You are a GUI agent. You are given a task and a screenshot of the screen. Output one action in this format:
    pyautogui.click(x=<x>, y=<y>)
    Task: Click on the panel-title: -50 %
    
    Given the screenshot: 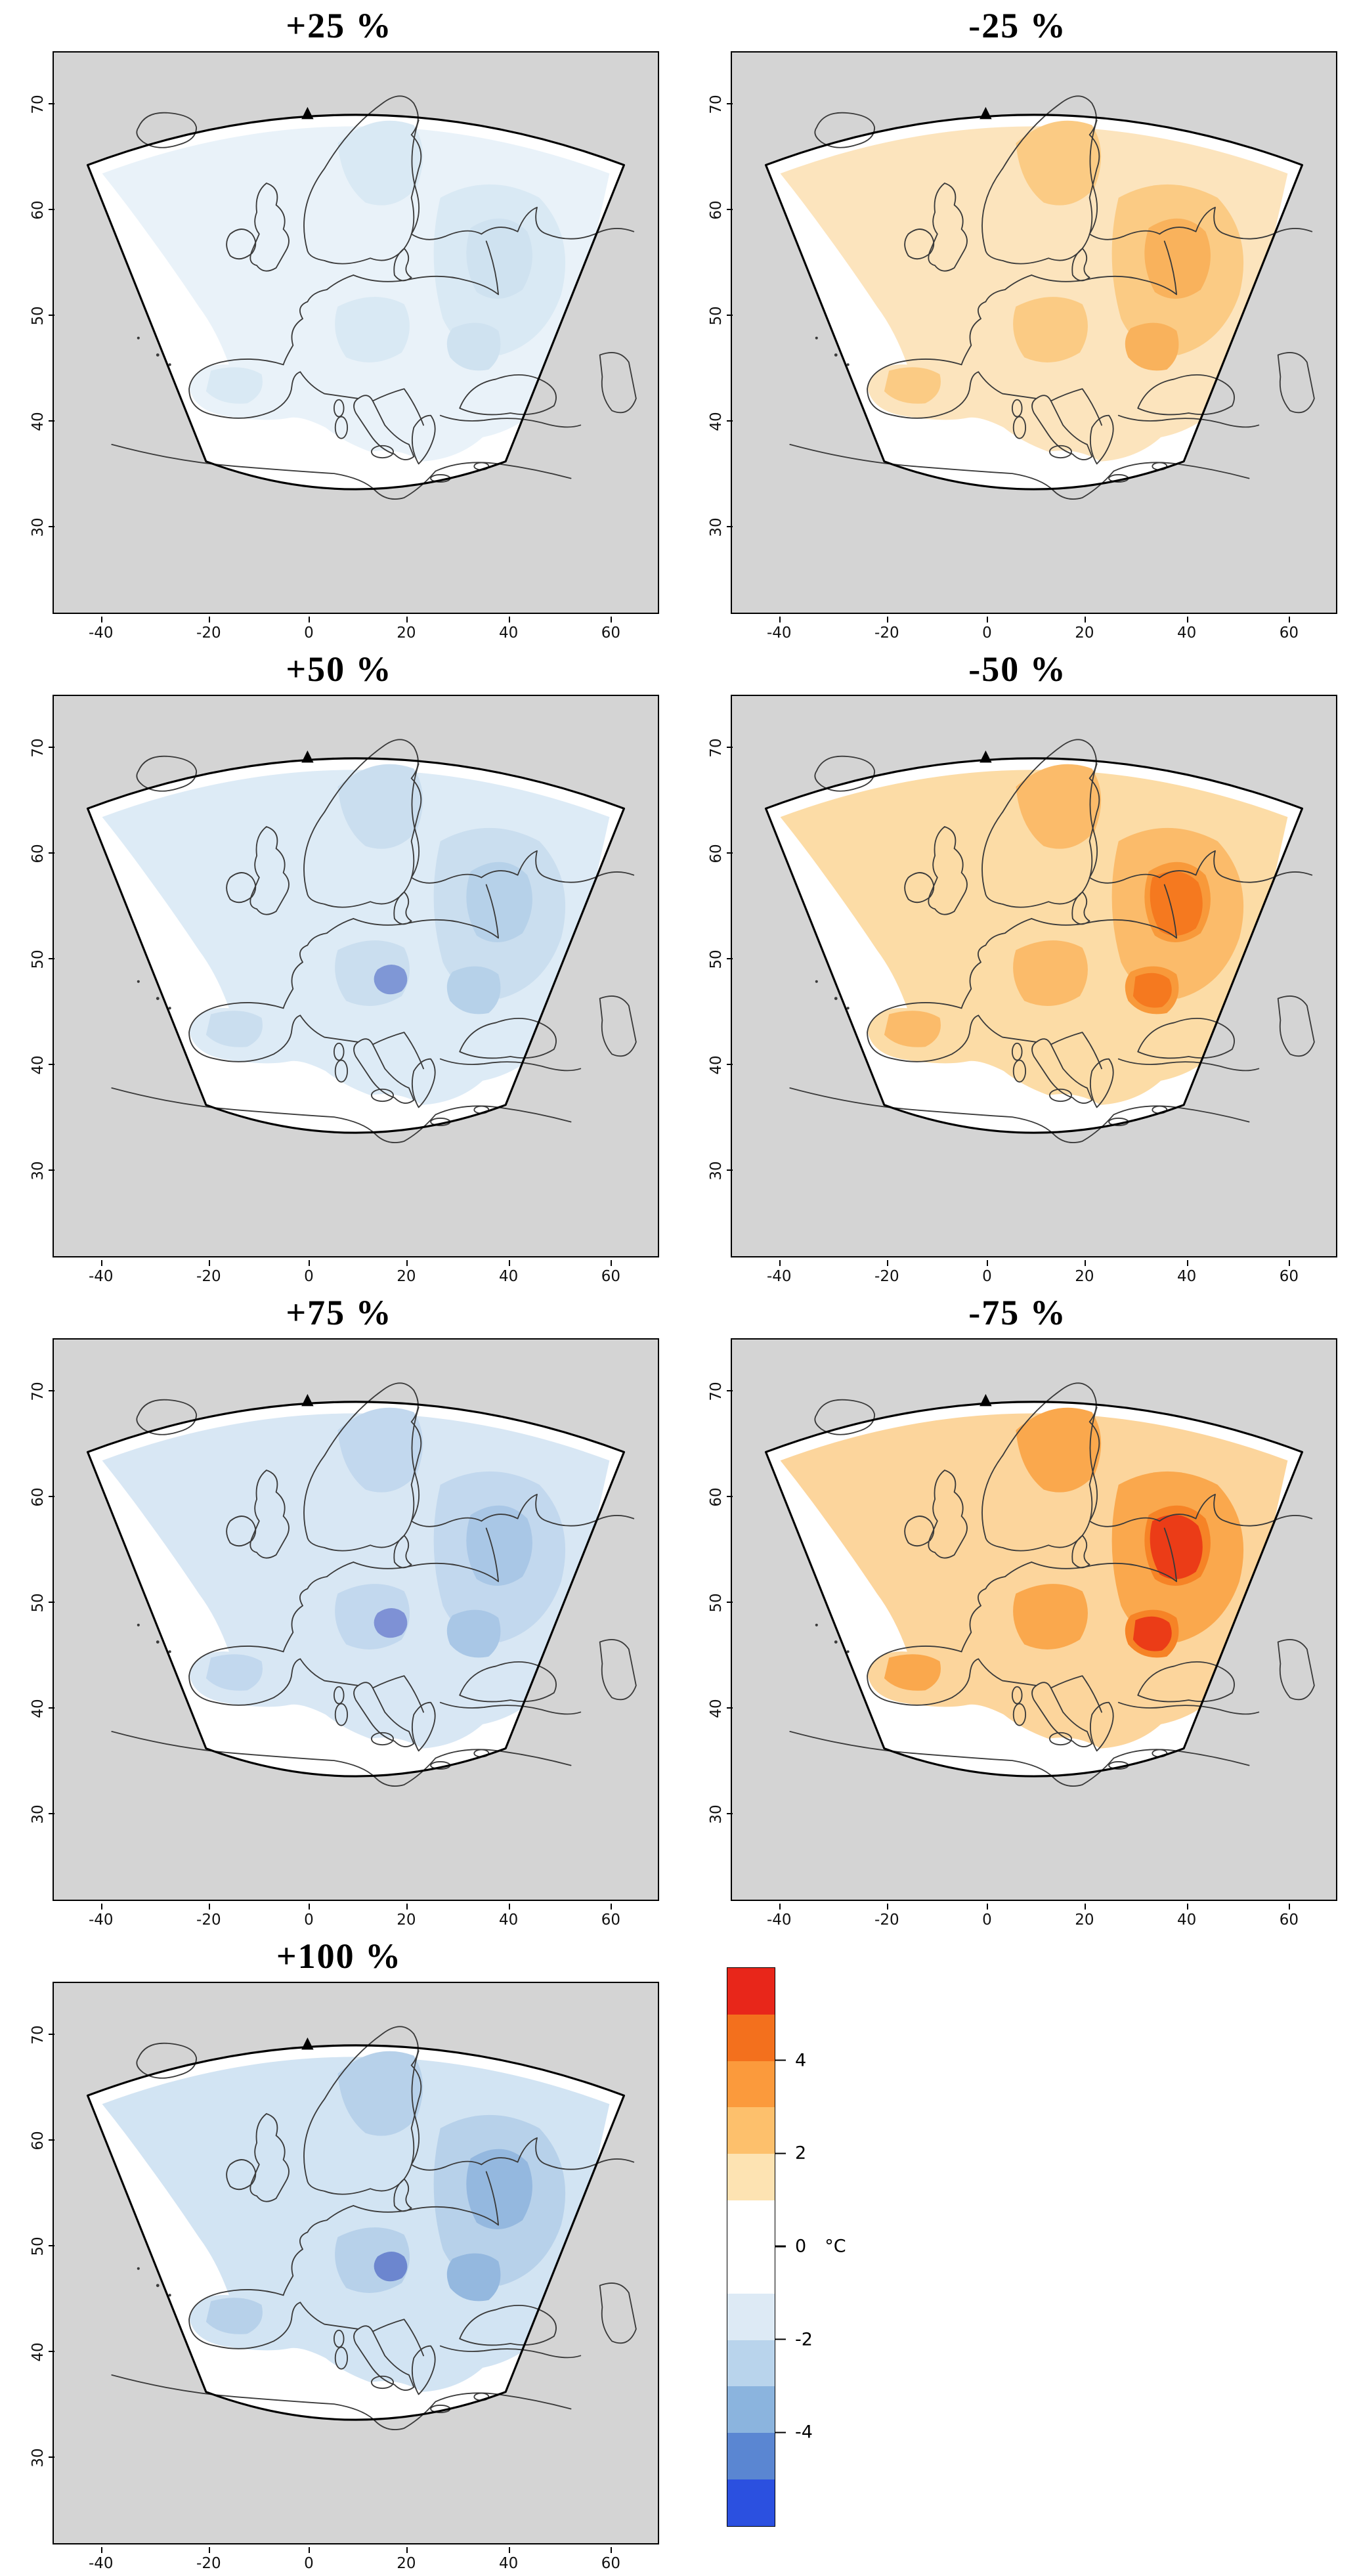 What is the action you would take?
    pyautogui.click(x=1017, y=669)
    